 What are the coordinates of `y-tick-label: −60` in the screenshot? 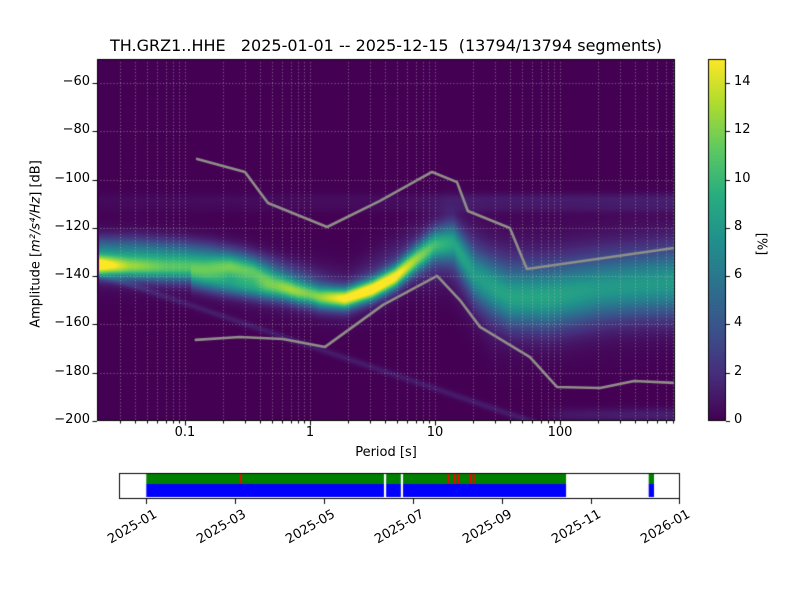 It's located at (76, 82).